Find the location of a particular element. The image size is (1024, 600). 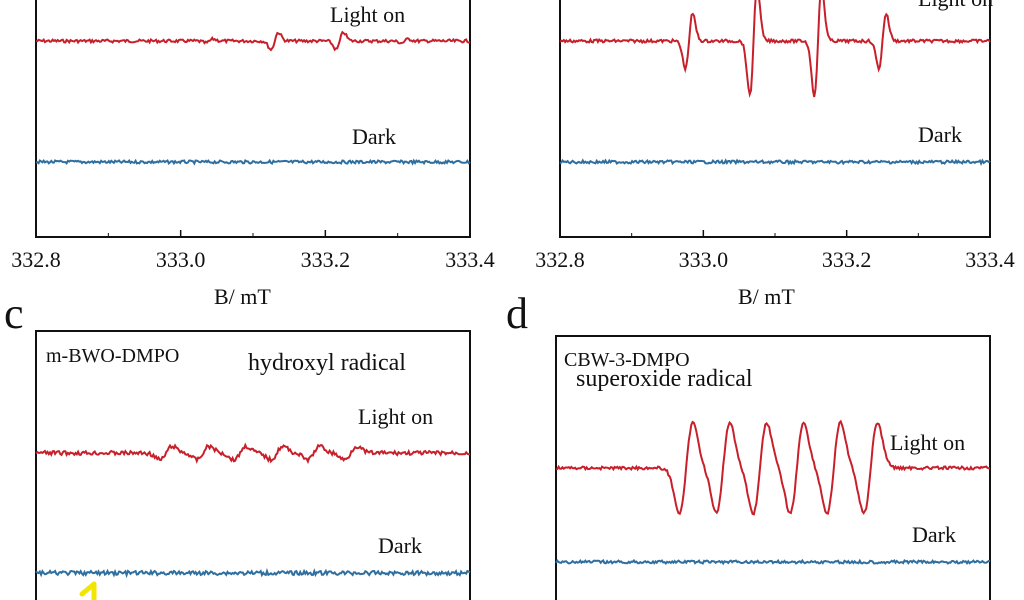

sample-label-3: CBW-3-DMPO is located at coordinates (627, 360).